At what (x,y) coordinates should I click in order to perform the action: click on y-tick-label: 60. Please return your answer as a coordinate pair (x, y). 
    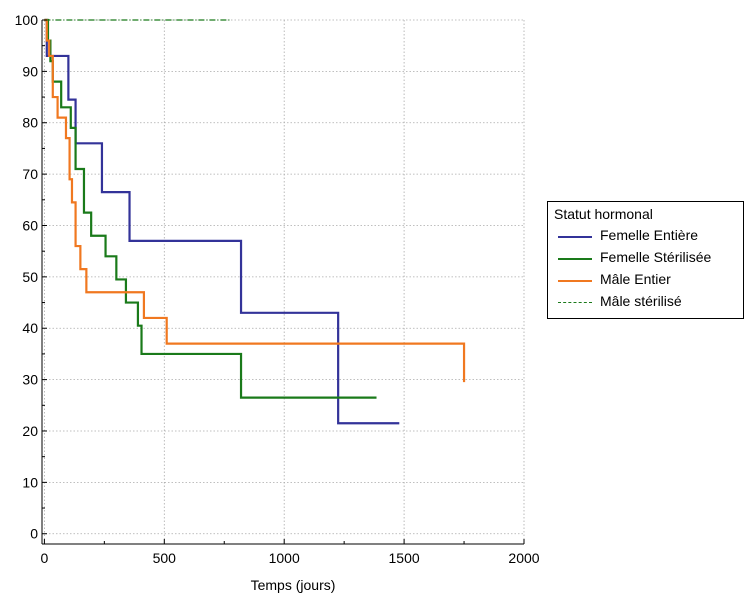
    Looking at the image, I should click on (30, 225).